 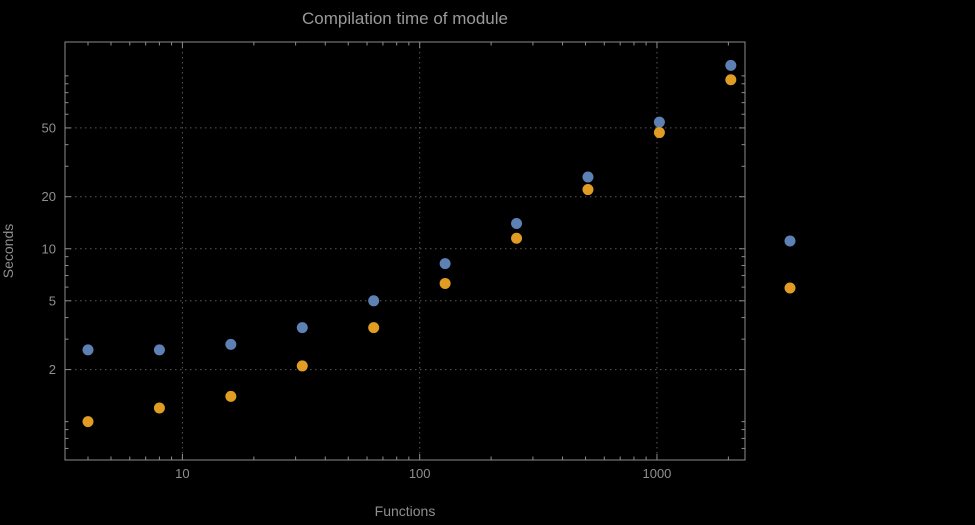 What do you see at coordinates (656, 473) in the screenshot?
I see `x-tick-label: 1000` at bounding box center [656, 473].